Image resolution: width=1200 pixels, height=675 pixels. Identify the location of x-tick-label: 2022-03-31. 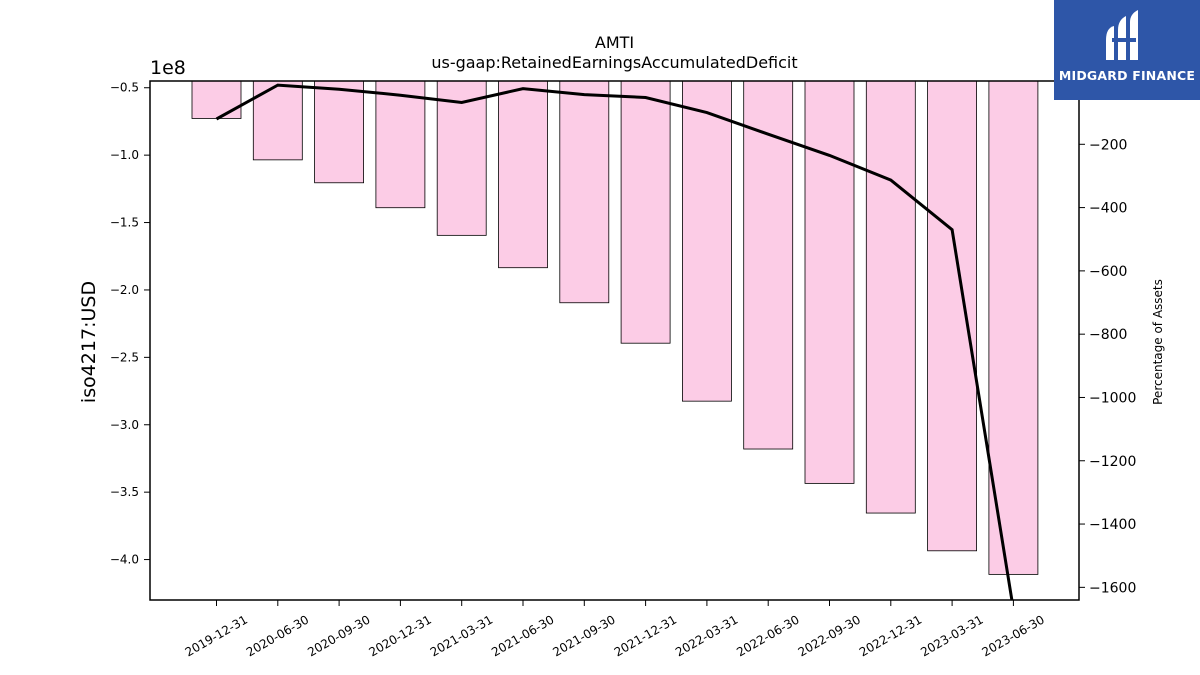
(706, 635).